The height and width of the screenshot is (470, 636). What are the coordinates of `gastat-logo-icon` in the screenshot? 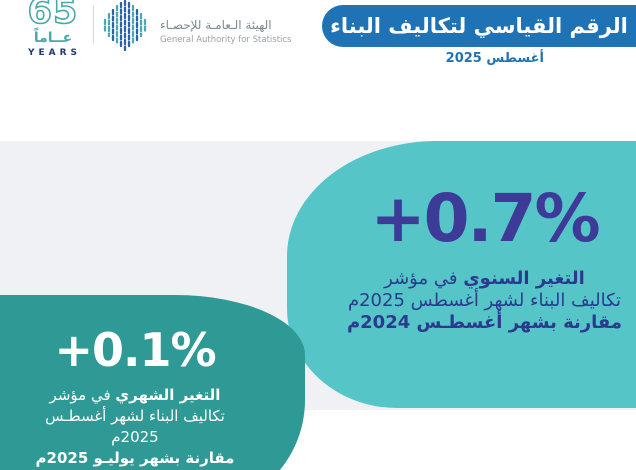 It's located at (126, 28).